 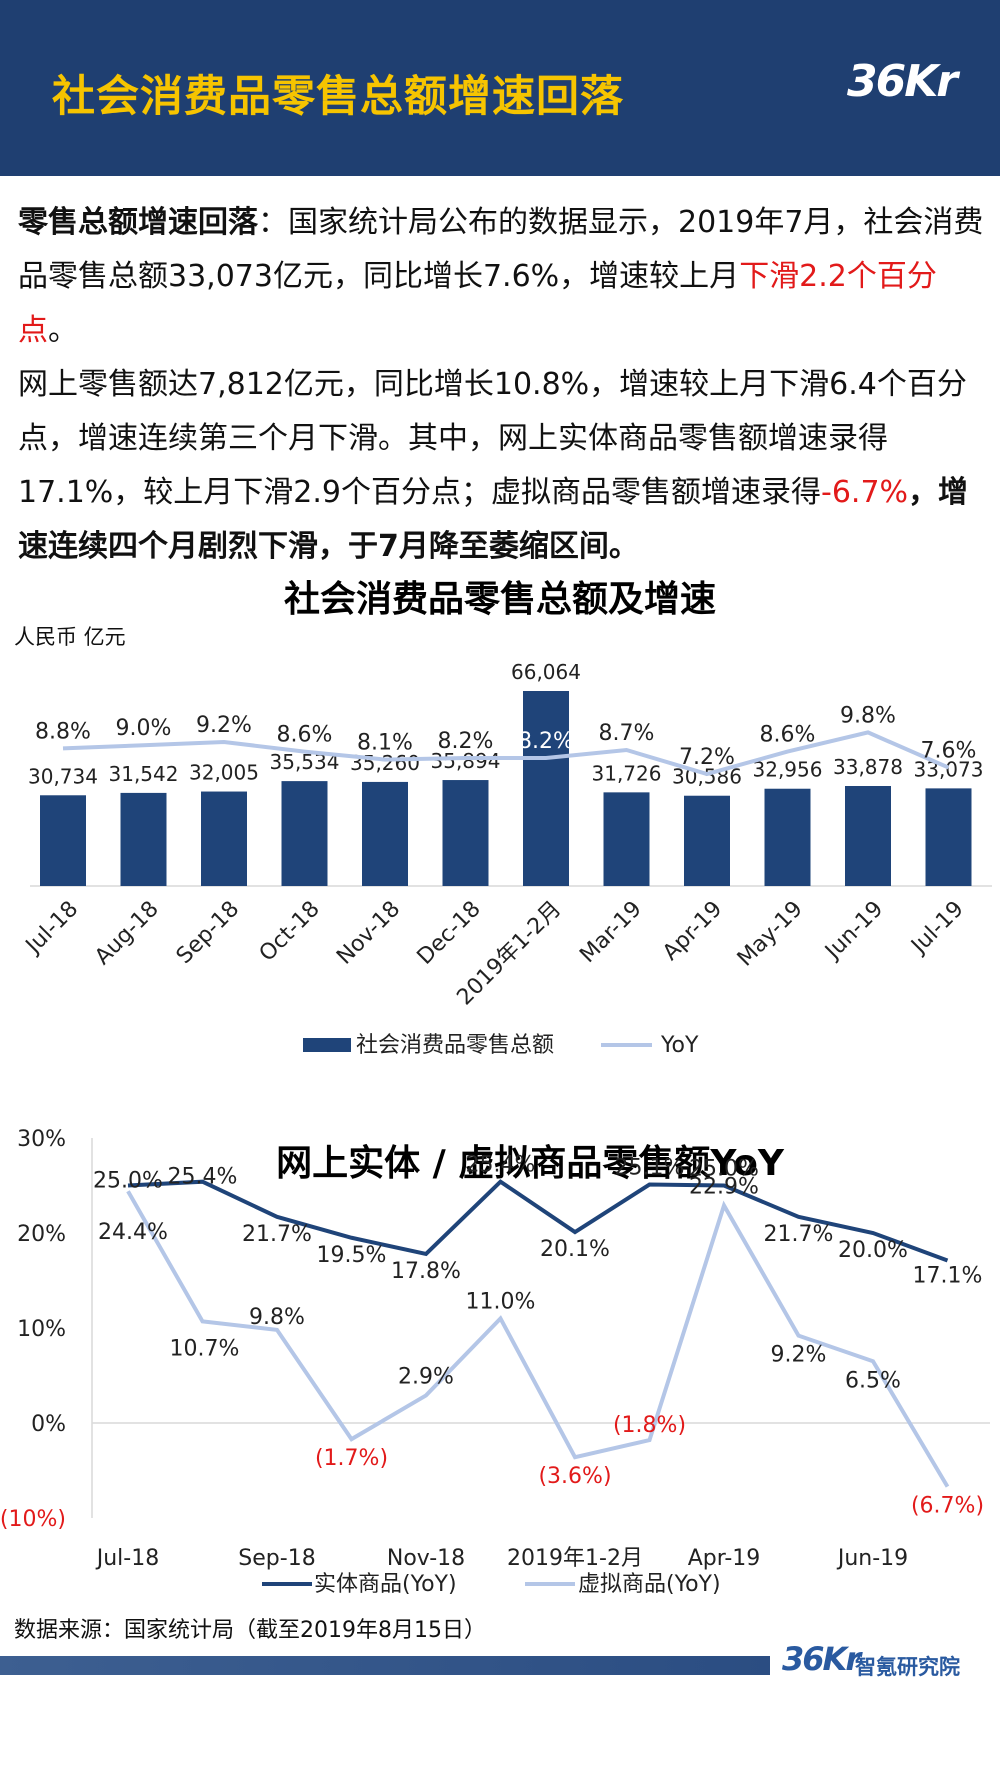 I want to click on bar-value-label: 31,726, so click(x=627, y=773).